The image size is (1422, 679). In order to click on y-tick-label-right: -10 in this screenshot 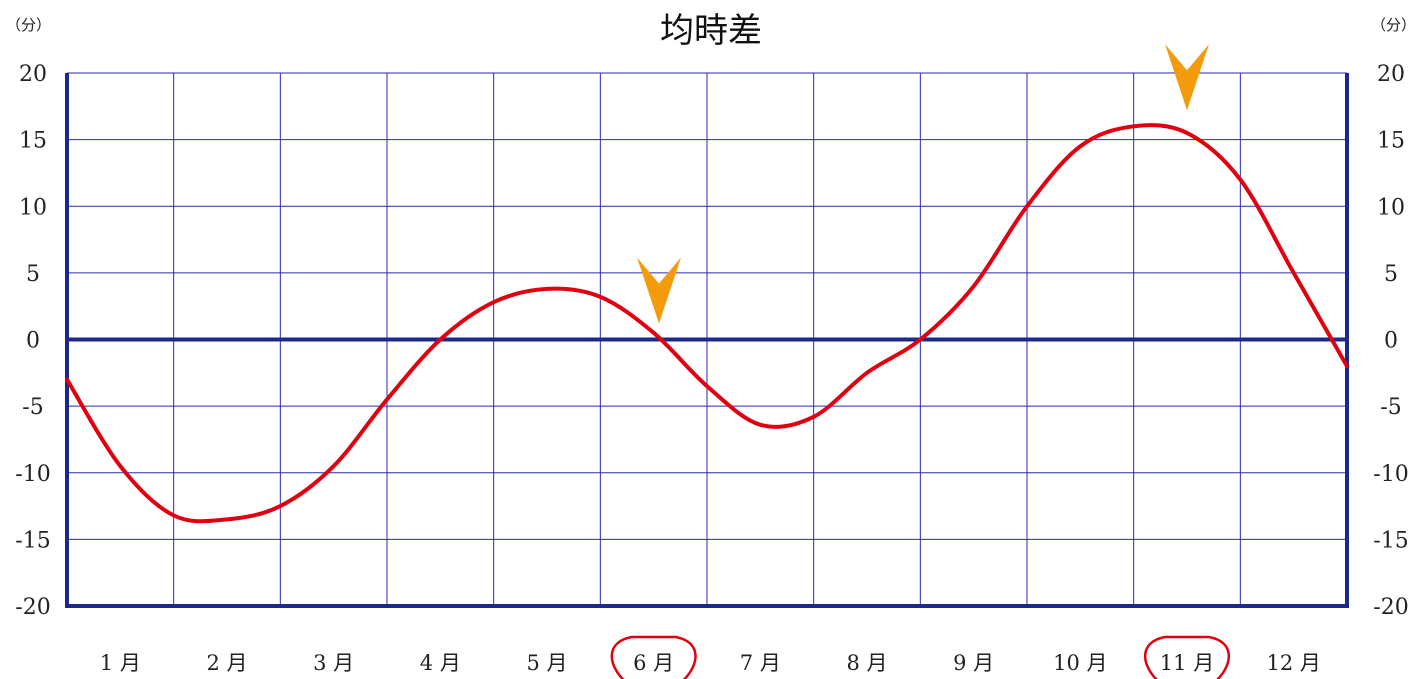, I will do `click(1390, 474)`.